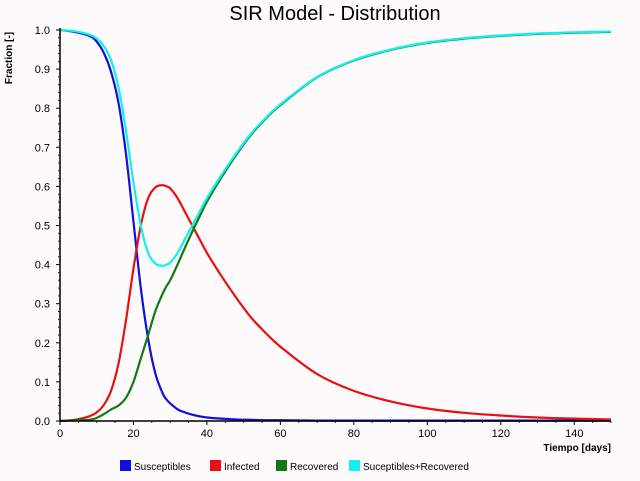 The width and height of the screenshot is (640, 481). What do you see at coordinates (42, 344) in the screenshot?
I see `y-tick-label: 0.2` at bounding box center [42, 344].